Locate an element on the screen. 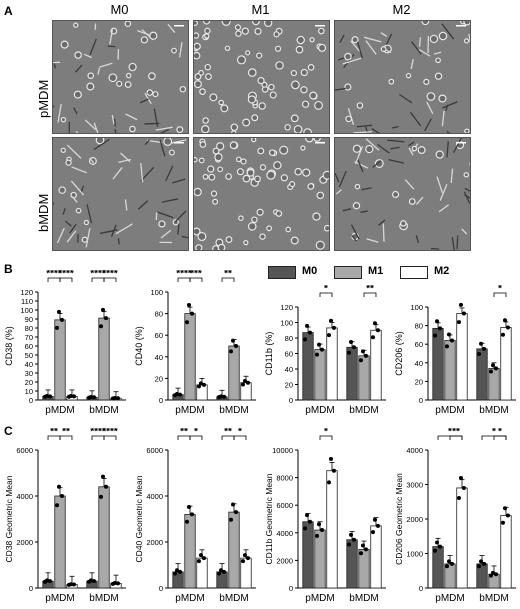 This screenshot has width=520, height=609. y-tick-label: 90 is located at coordinates (29, 319).